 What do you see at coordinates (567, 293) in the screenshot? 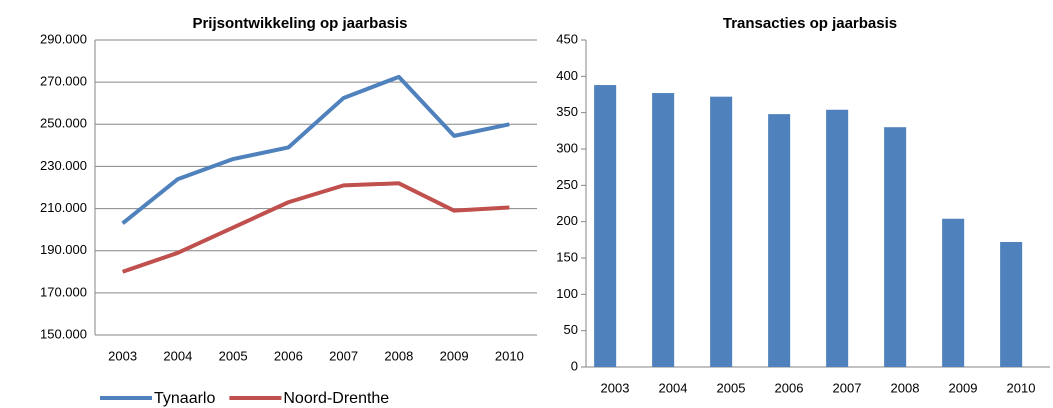
I see `y-tick-label: 100` at bounding box center [567, 293].